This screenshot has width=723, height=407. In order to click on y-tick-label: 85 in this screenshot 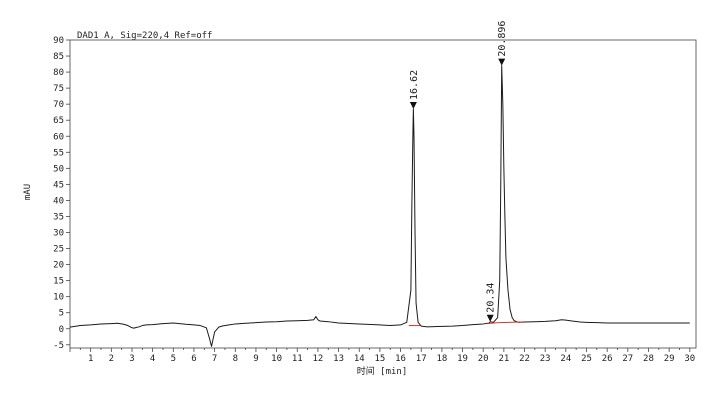, I will do `click(58, 57)`.